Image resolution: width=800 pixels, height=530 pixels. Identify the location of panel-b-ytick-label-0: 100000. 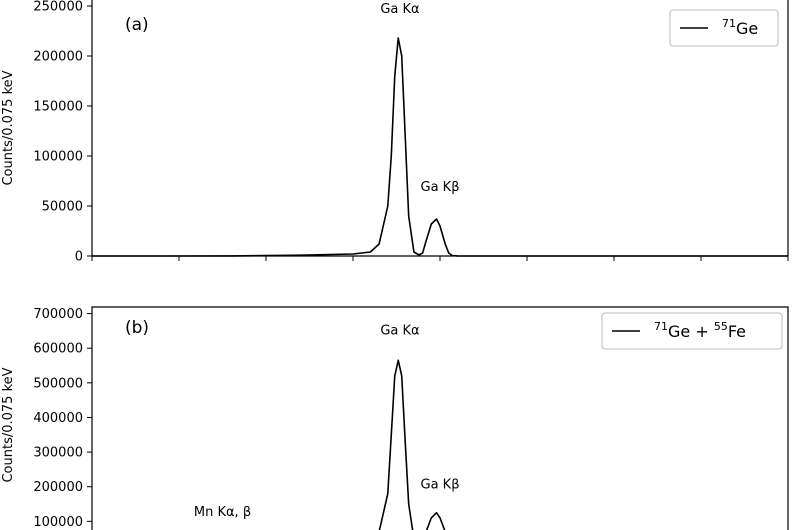
(58, 522).